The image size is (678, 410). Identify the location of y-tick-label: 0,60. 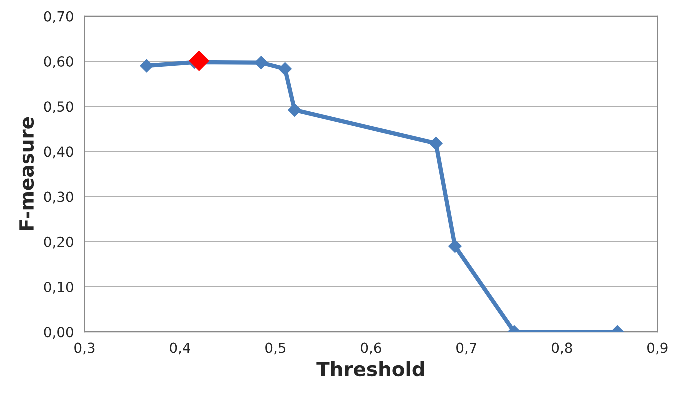
(59, 62).